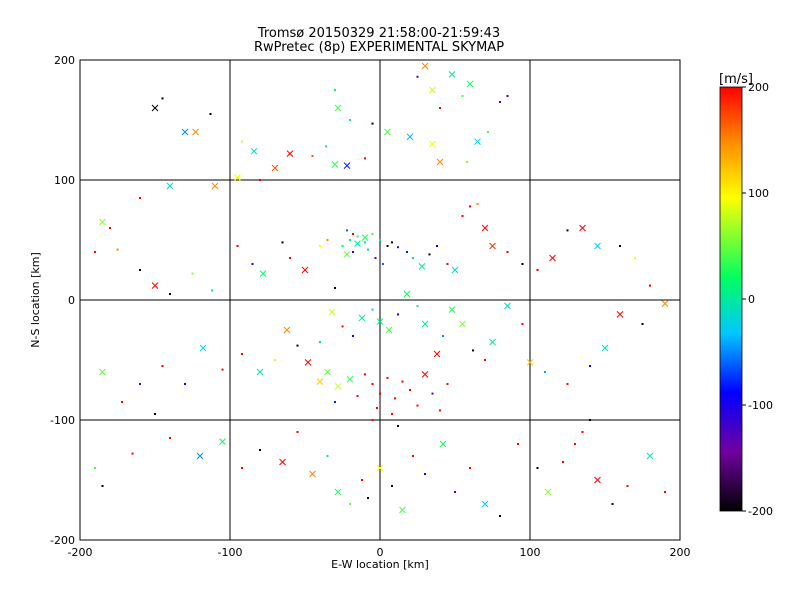 The height and width of the screenshot is (600, 800). What do you see at coordinates (64, 60) in the screenshot?
I see `y-tick-label: 200` at bounding box center [64, 60].